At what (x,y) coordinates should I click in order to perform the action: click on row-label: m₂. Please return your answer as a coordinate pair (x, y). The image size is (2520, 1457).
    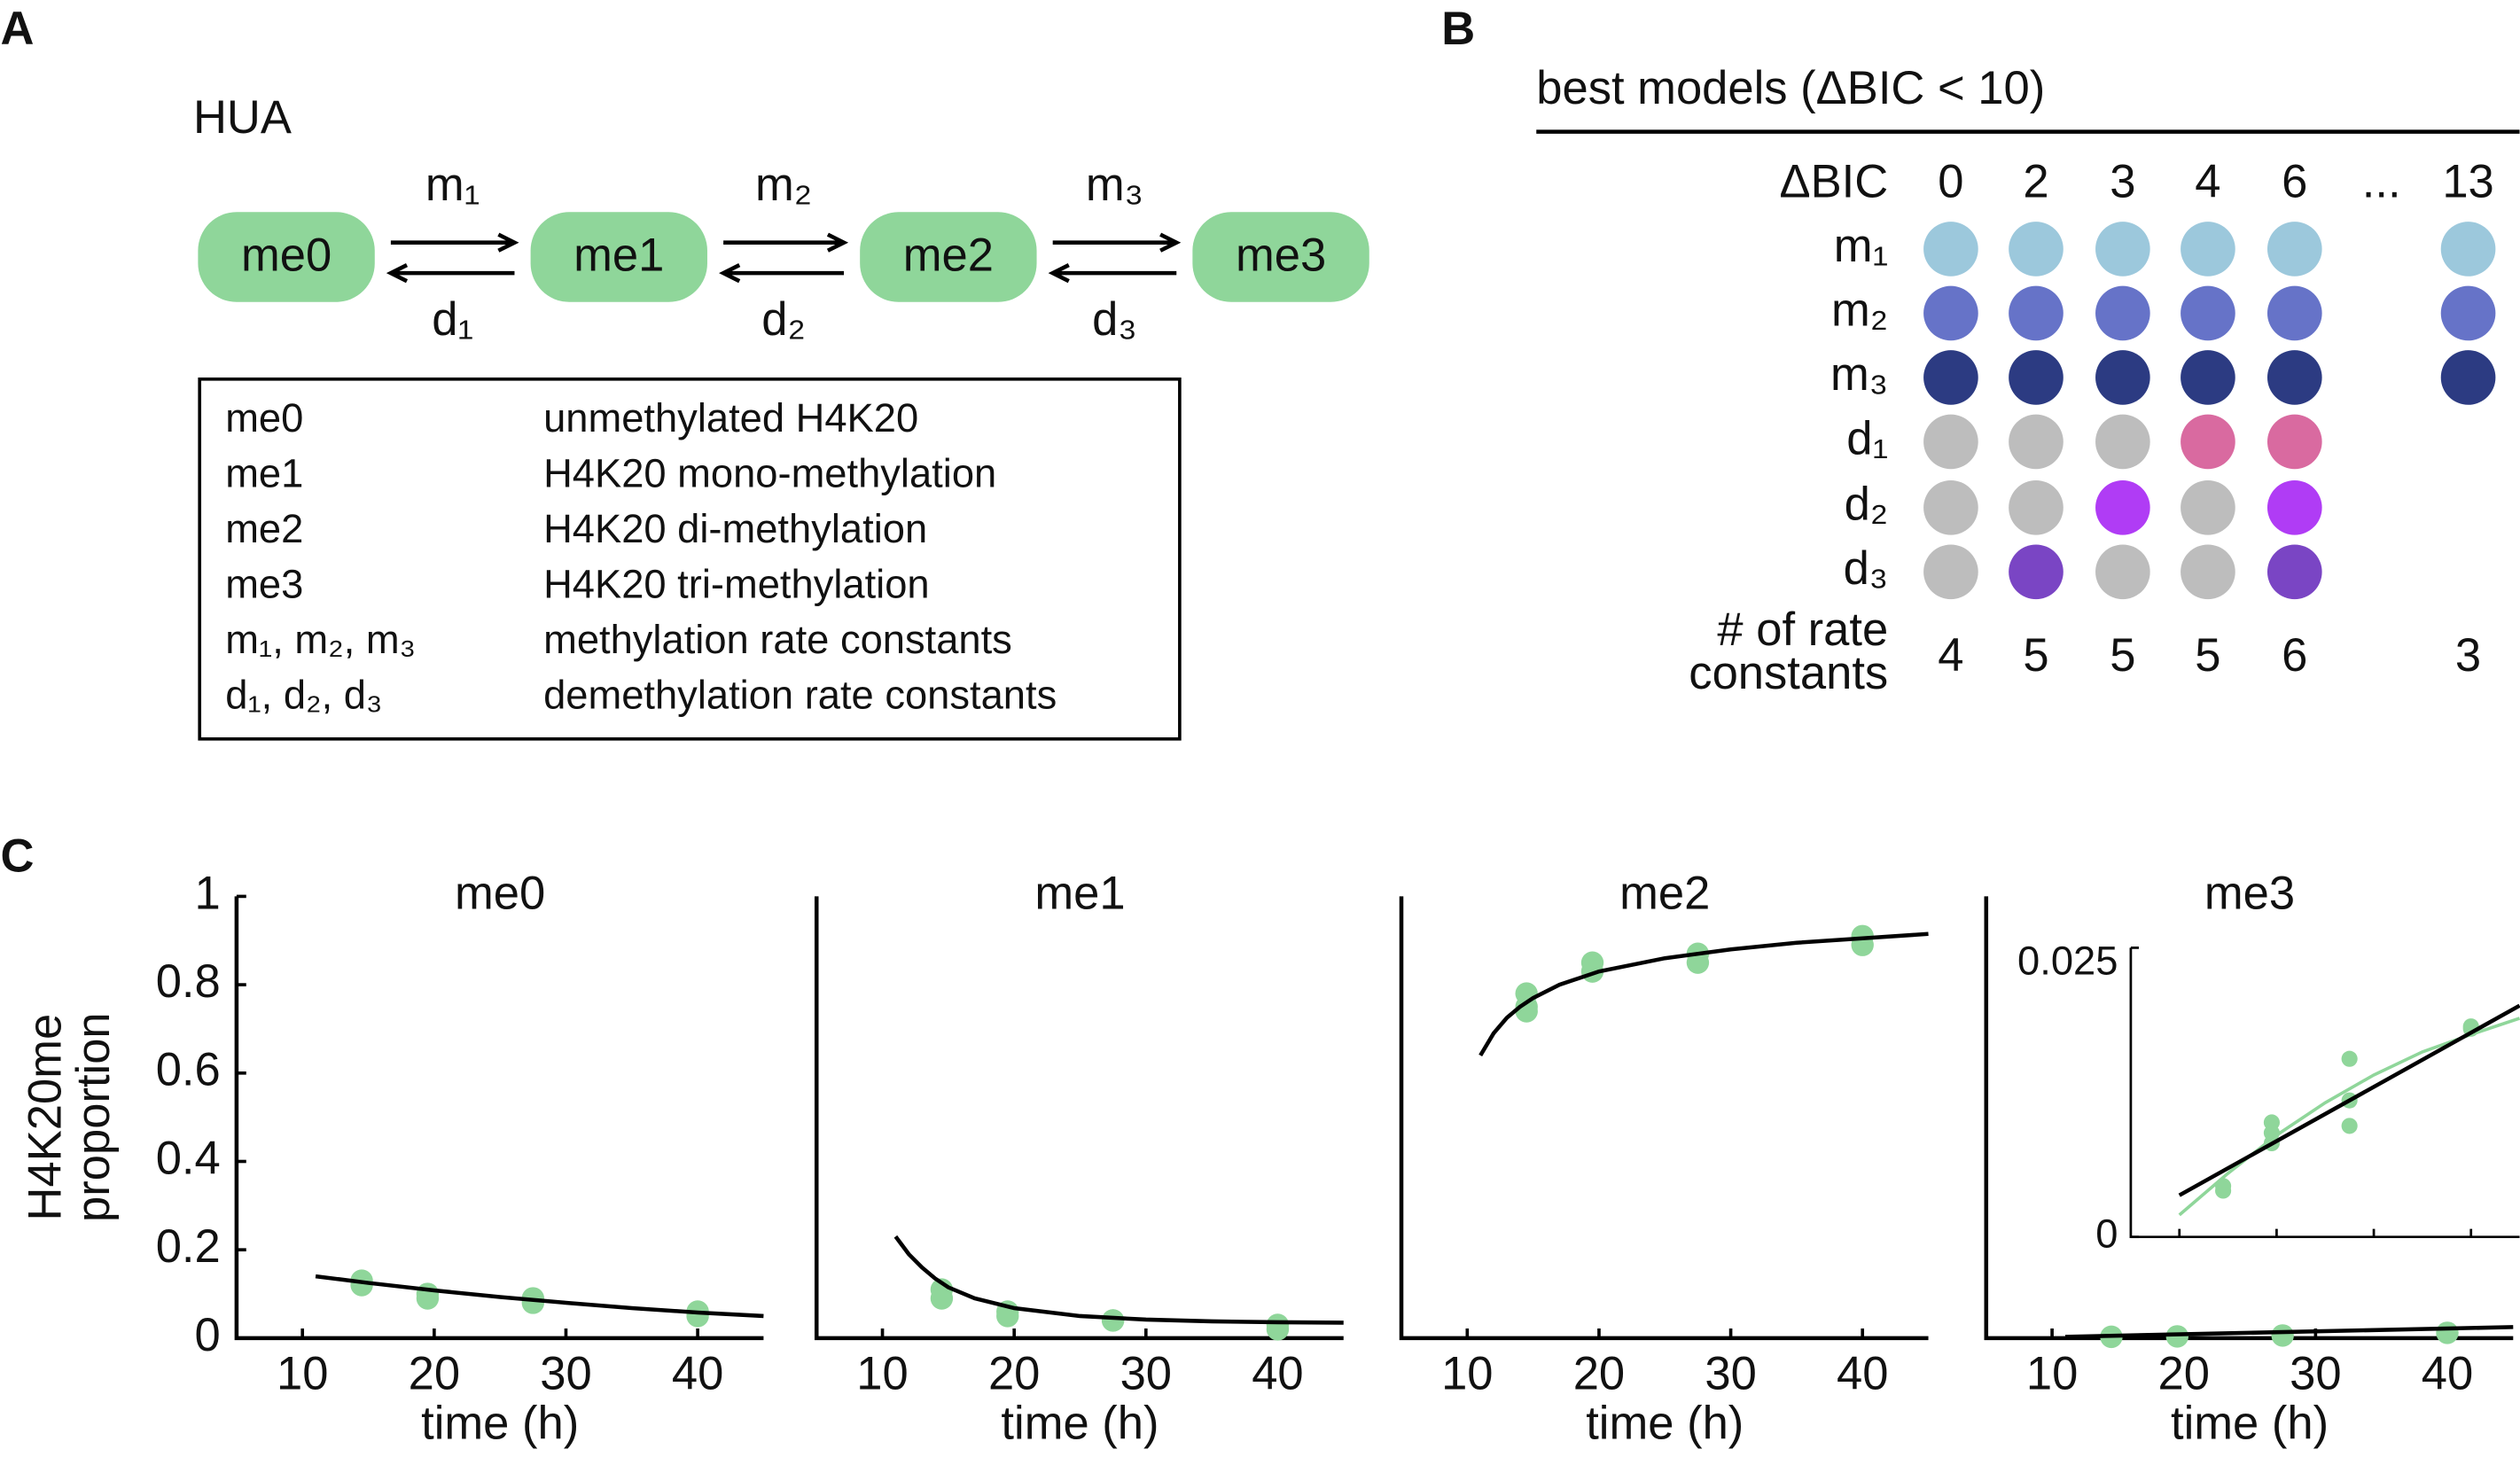
    Looking at the image, I should click on (1859, 310).